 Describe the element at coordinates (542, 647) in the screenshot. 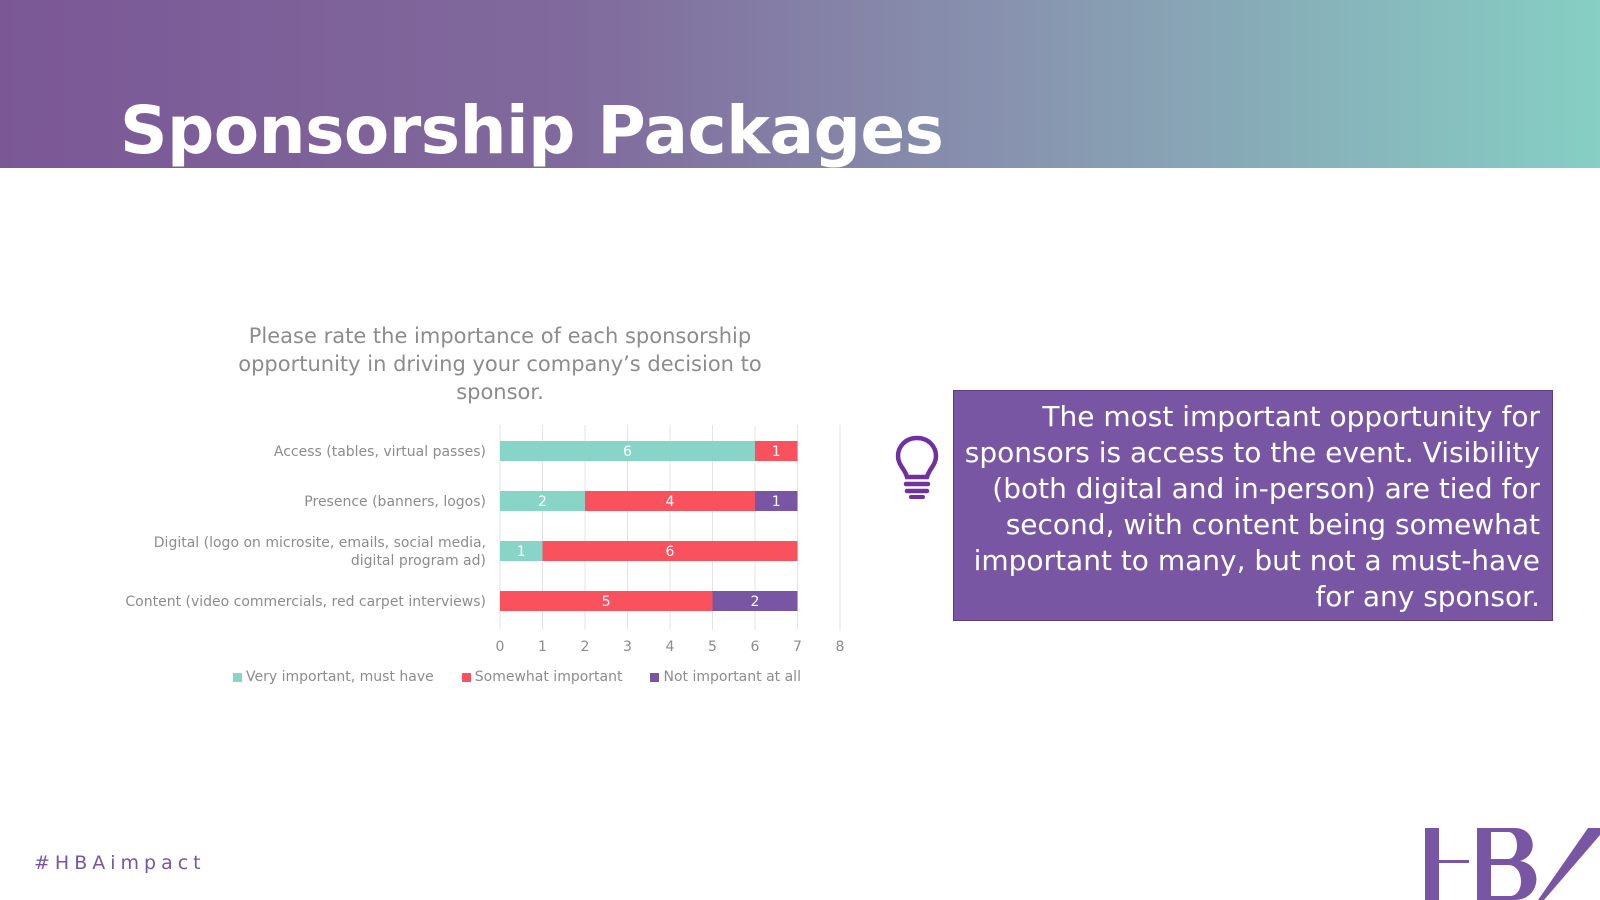

I see `x-tick-label: 1` at that location.